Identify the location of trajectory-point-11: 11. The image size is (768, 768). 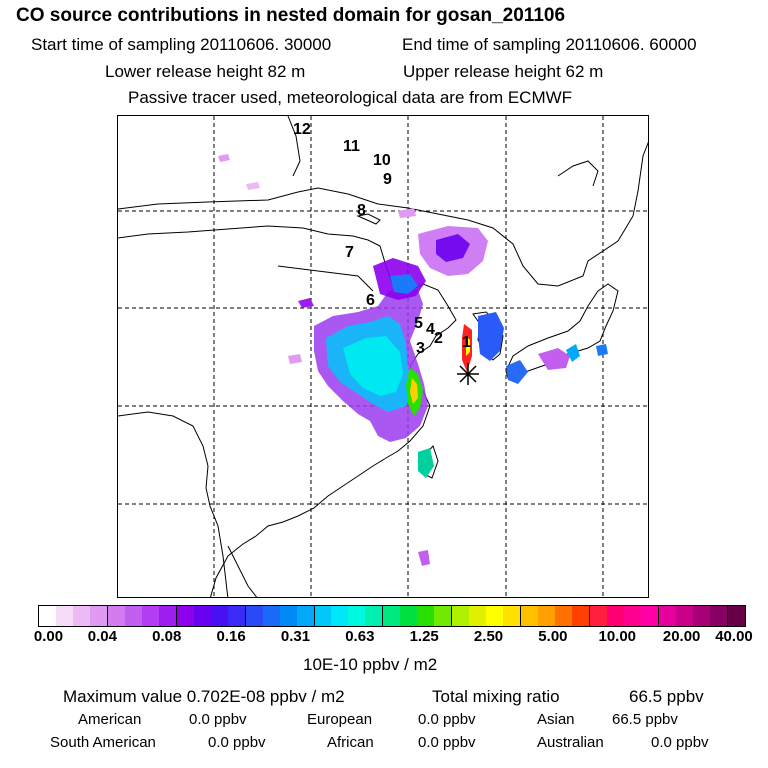
(351, 146).